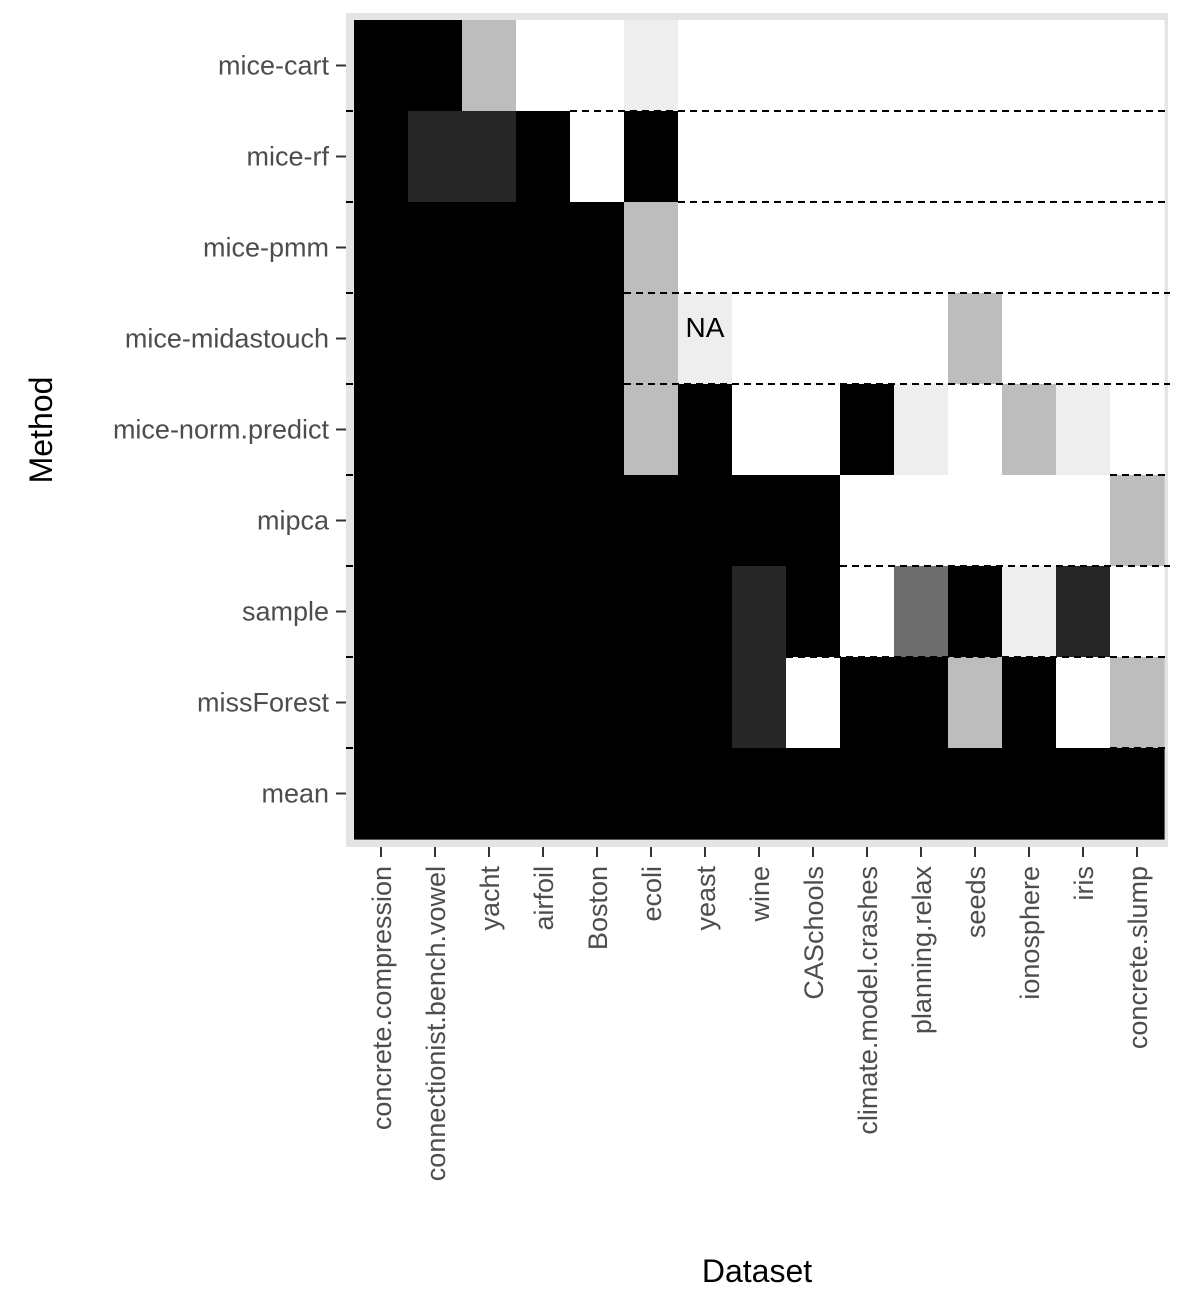 Image resolution: width=1196 pixels, height=1308 pixels. What do you see at coordinates (490, 898) in the screenshot?
I see `x-tick-label: yacht` at bounding box center [490, 898].